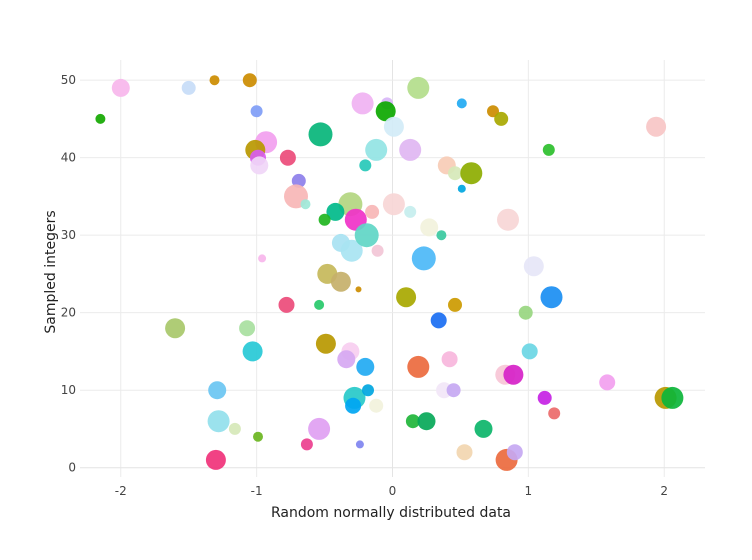 This screenshot has width=752, height=560. I want to click on y-tick-label: 40, so click(68, 158).